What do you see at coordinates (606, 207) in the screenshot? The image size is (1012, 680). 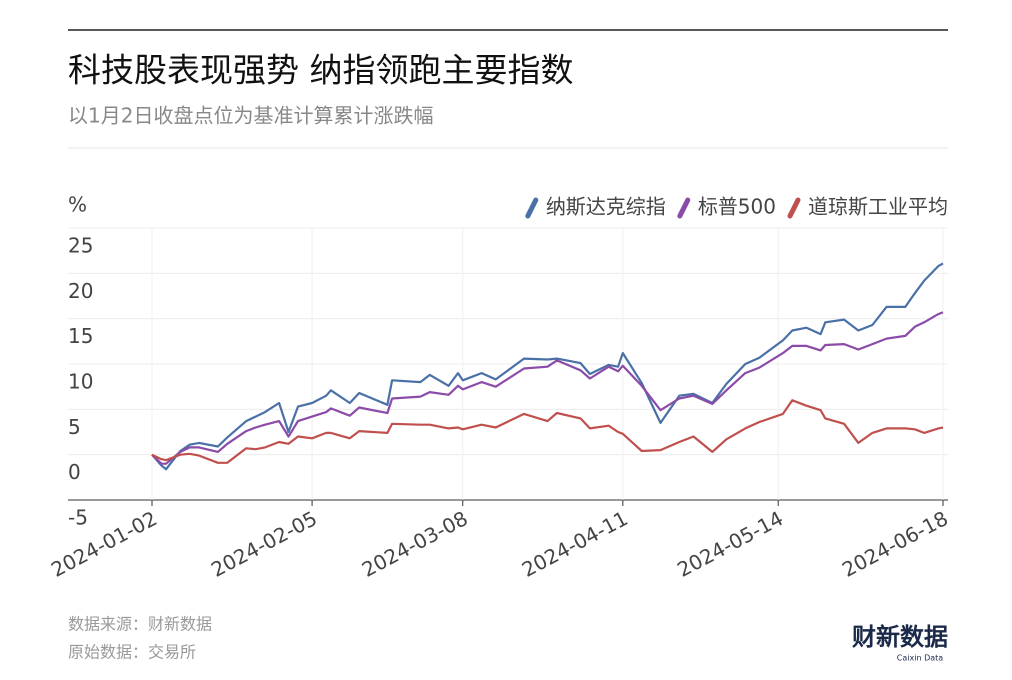 I see `legend-label: 纳斯达克综指` at bounding box center [606, 207].